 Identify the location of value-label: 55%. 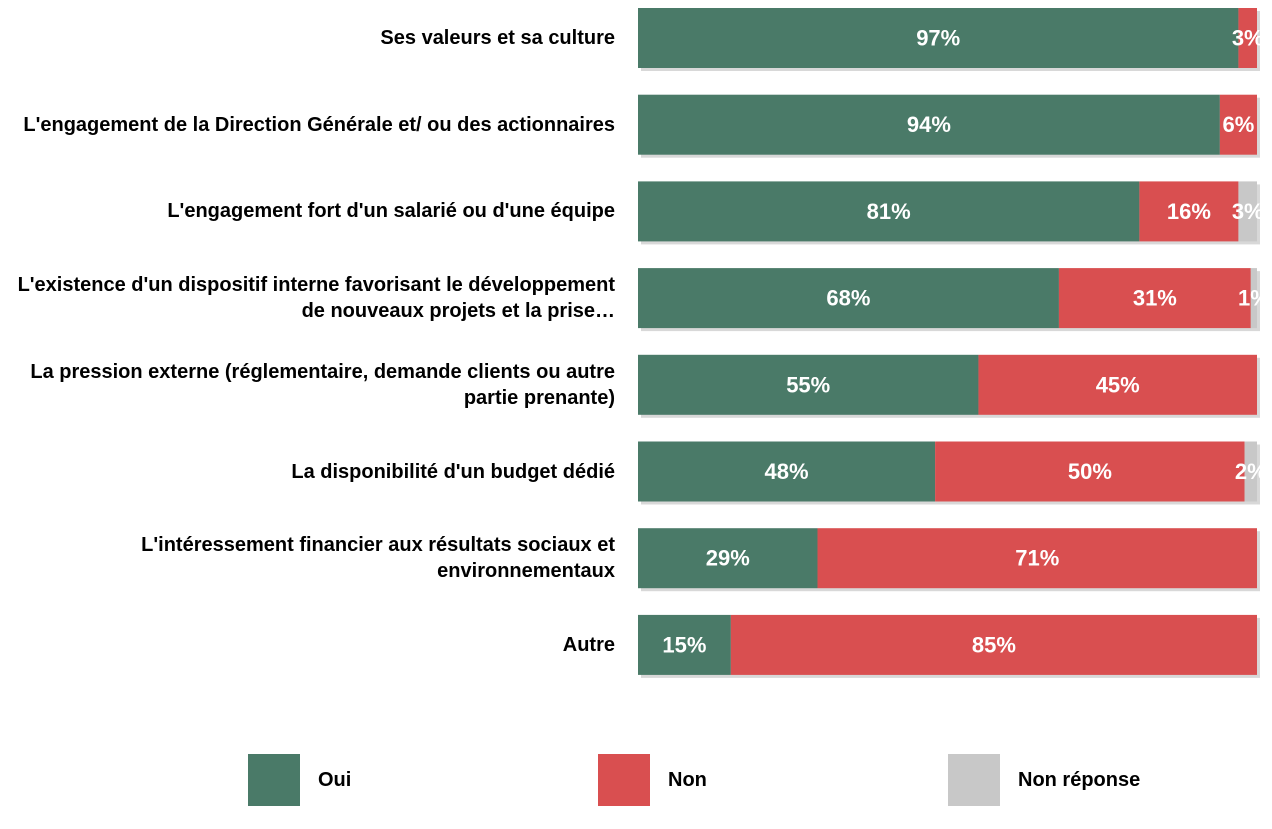
(808, 384).